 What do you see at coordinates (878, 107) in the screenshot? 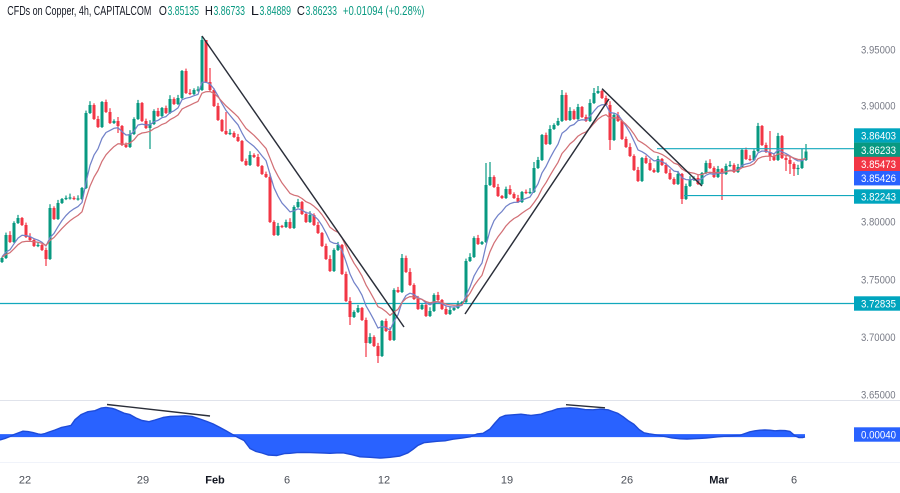
I see `svg-text: 3.90000` at bounding box center [878, 107].